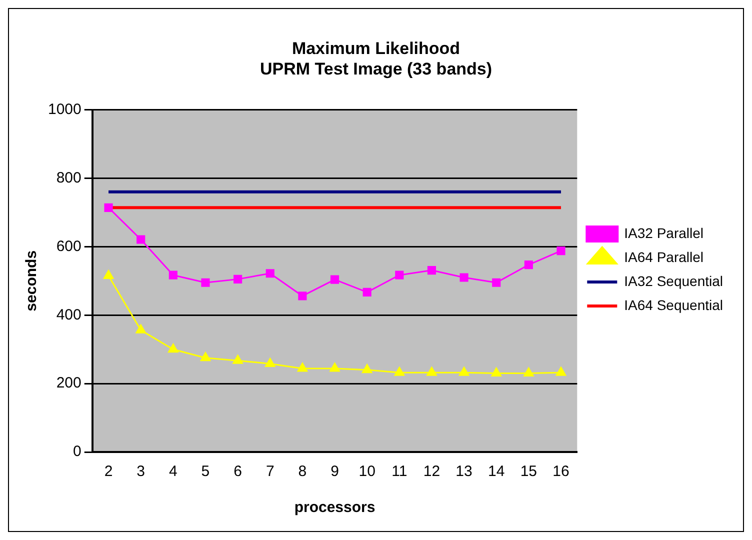 The height and width of the screenshot is (540, 752). Describe the element at coordinates (69, 177) in the screenshot. I see `y-tick-label: 800` at that location.